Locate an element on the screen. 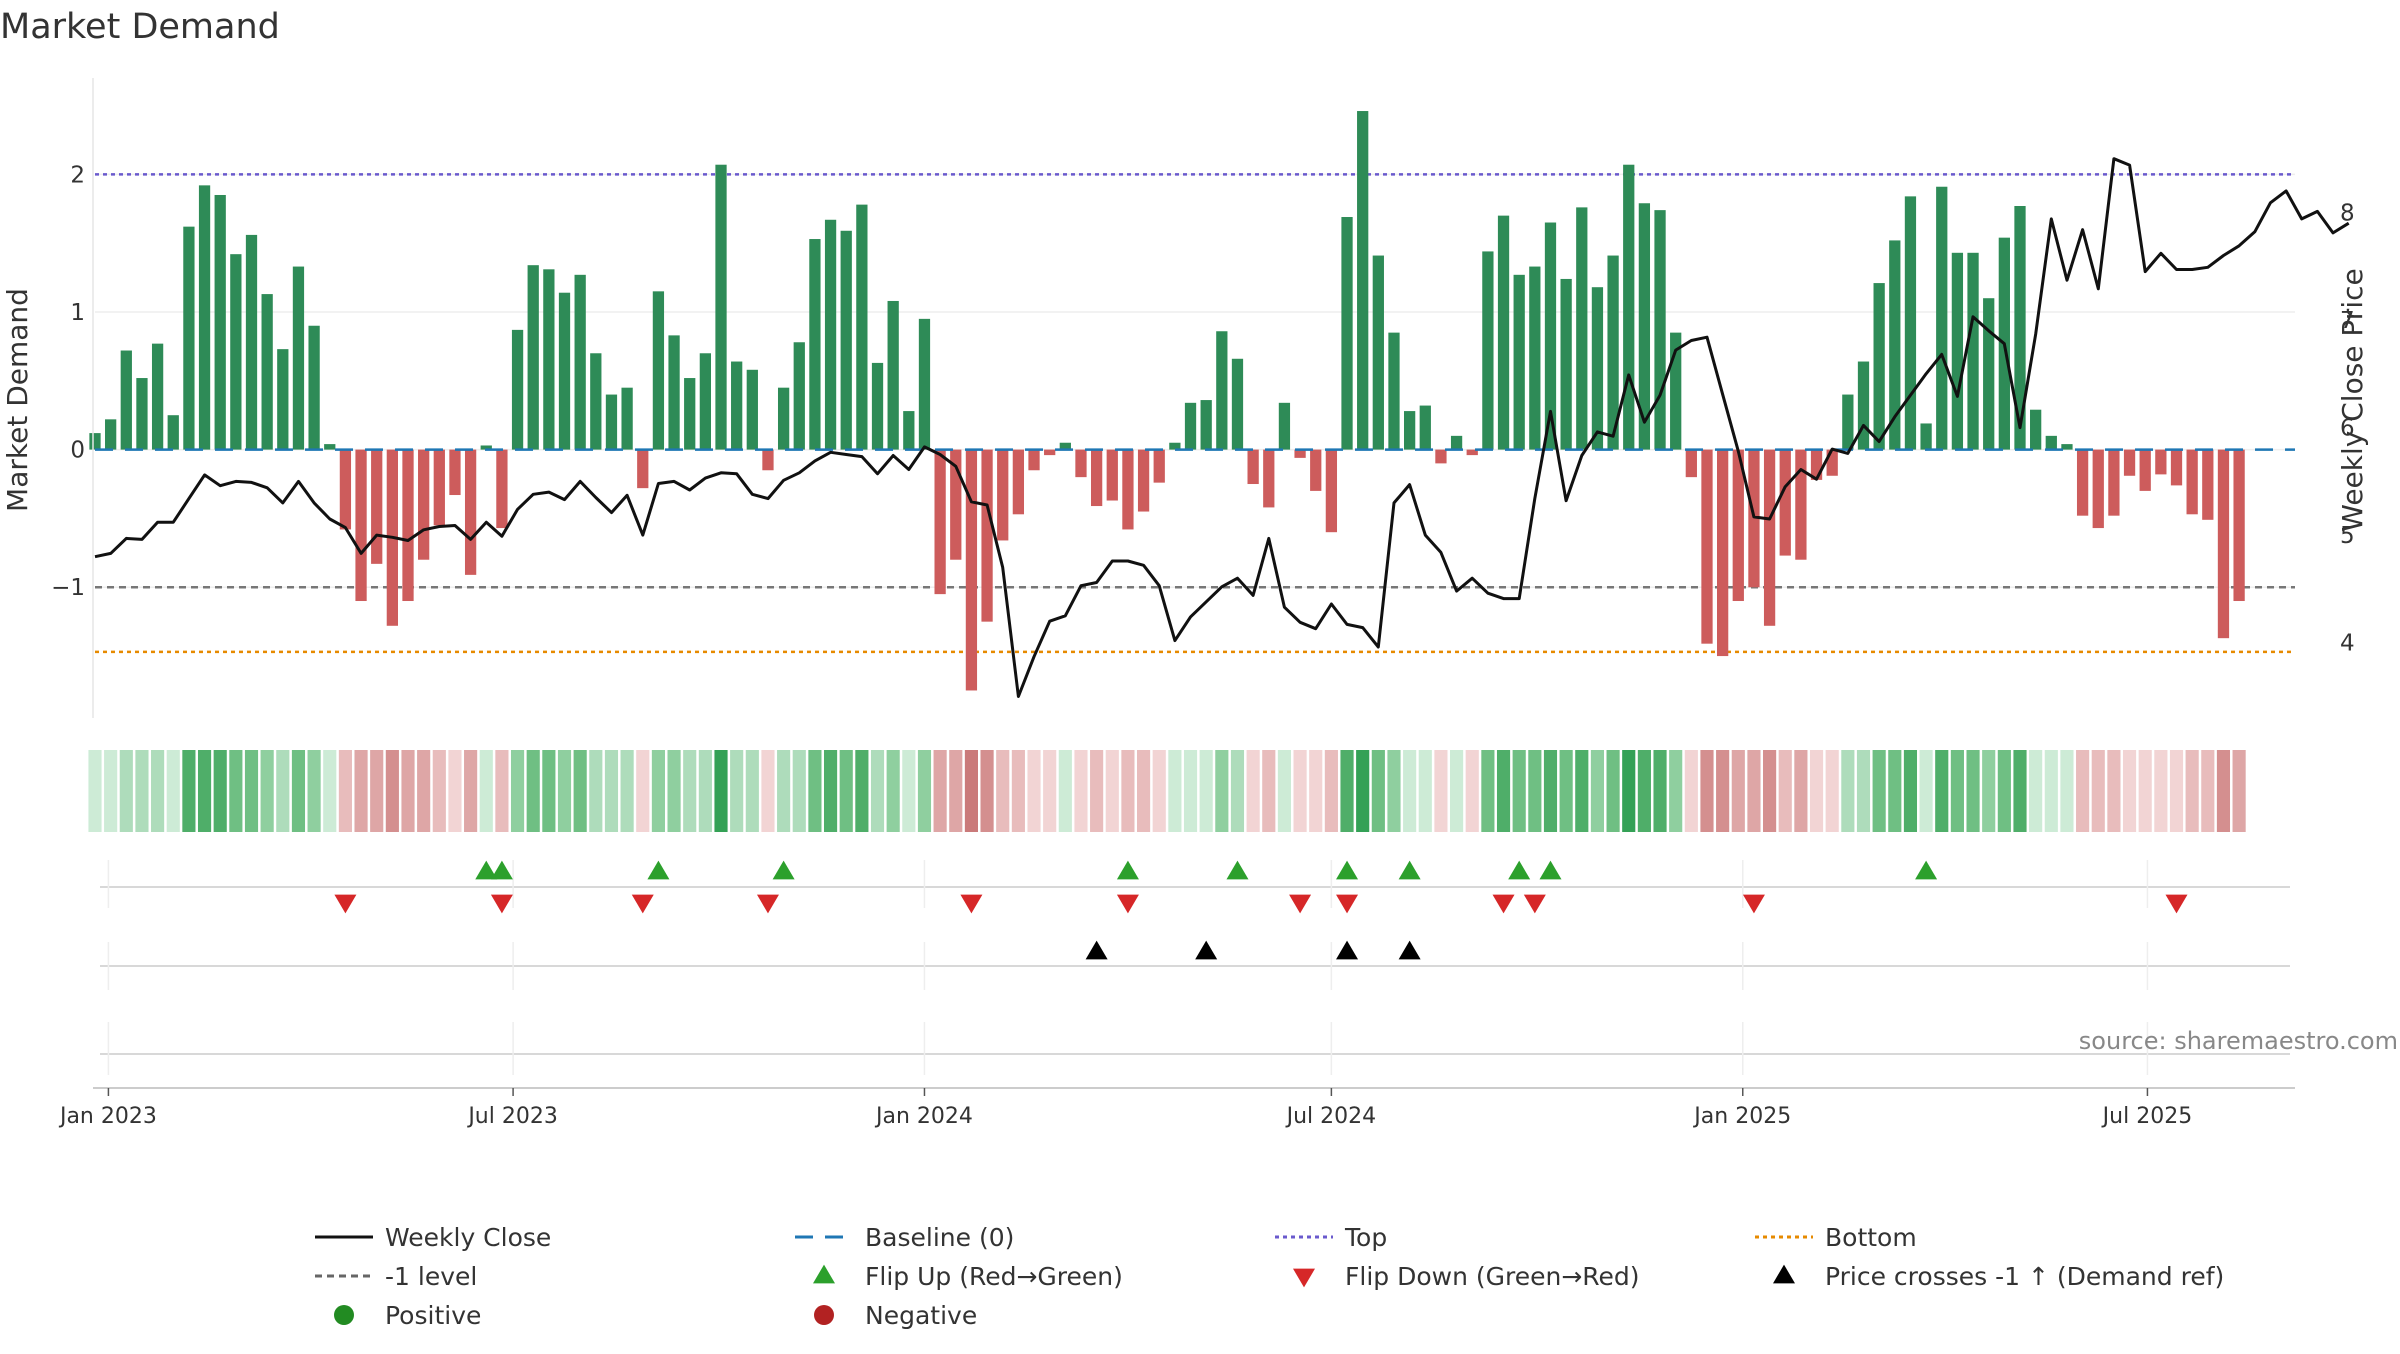  x-tick-label: Jan 2024 is located at coordinates (923, 1116).